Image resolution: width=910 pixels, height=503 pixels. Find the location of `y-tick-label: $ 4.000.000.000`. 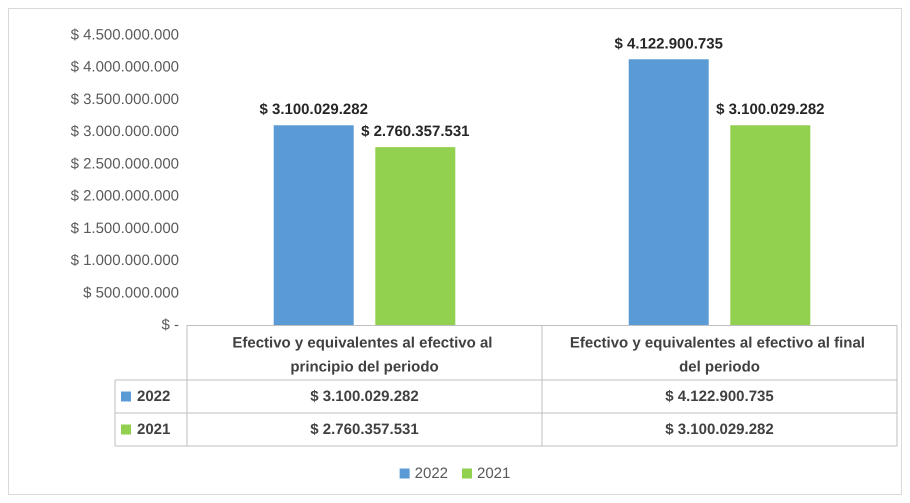

y-tick-label: $ 4.000.000.000 is located at coordinates (124, 67).